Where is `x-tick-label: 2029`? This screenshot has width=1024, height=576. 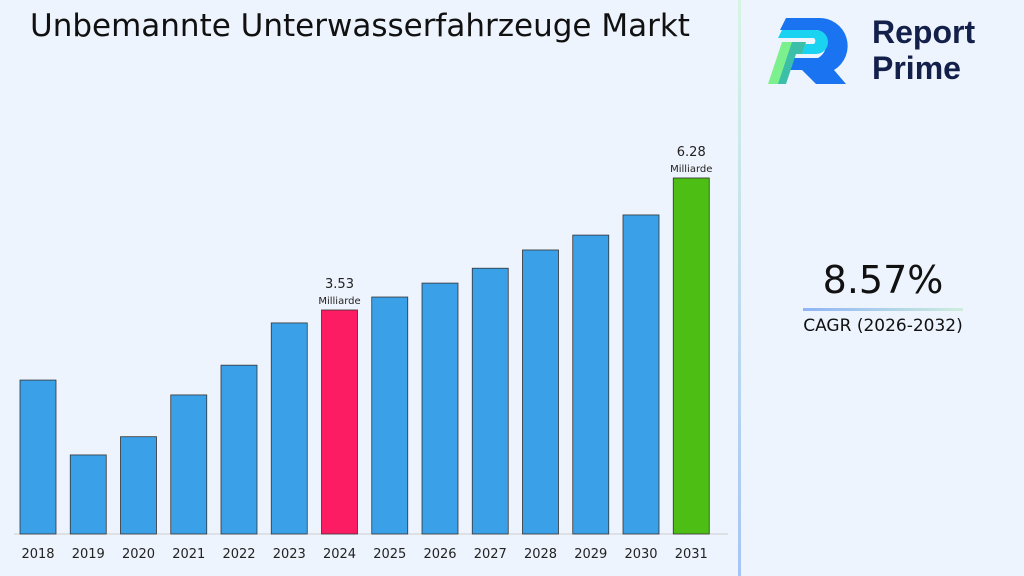
x-tick-label: 2029 is located at coordinates (590, 554).